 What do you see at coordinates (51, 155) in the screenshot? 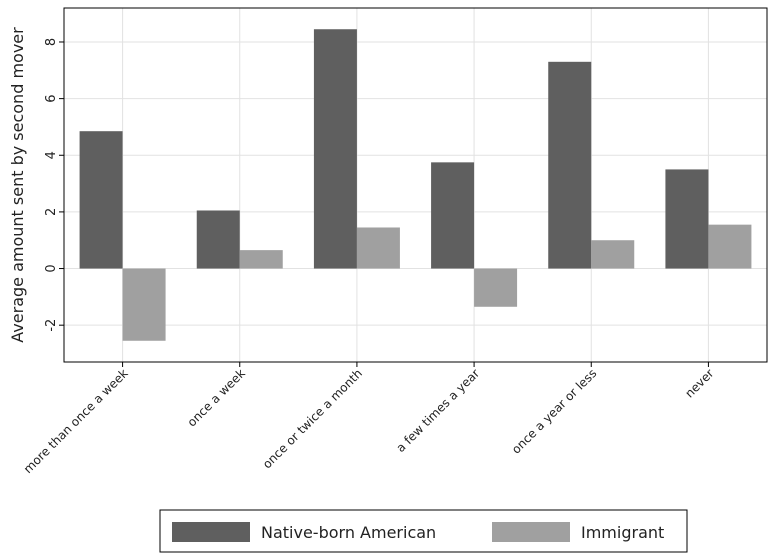
I see `y-tick-label: 4` at bounding box center [51, 155].